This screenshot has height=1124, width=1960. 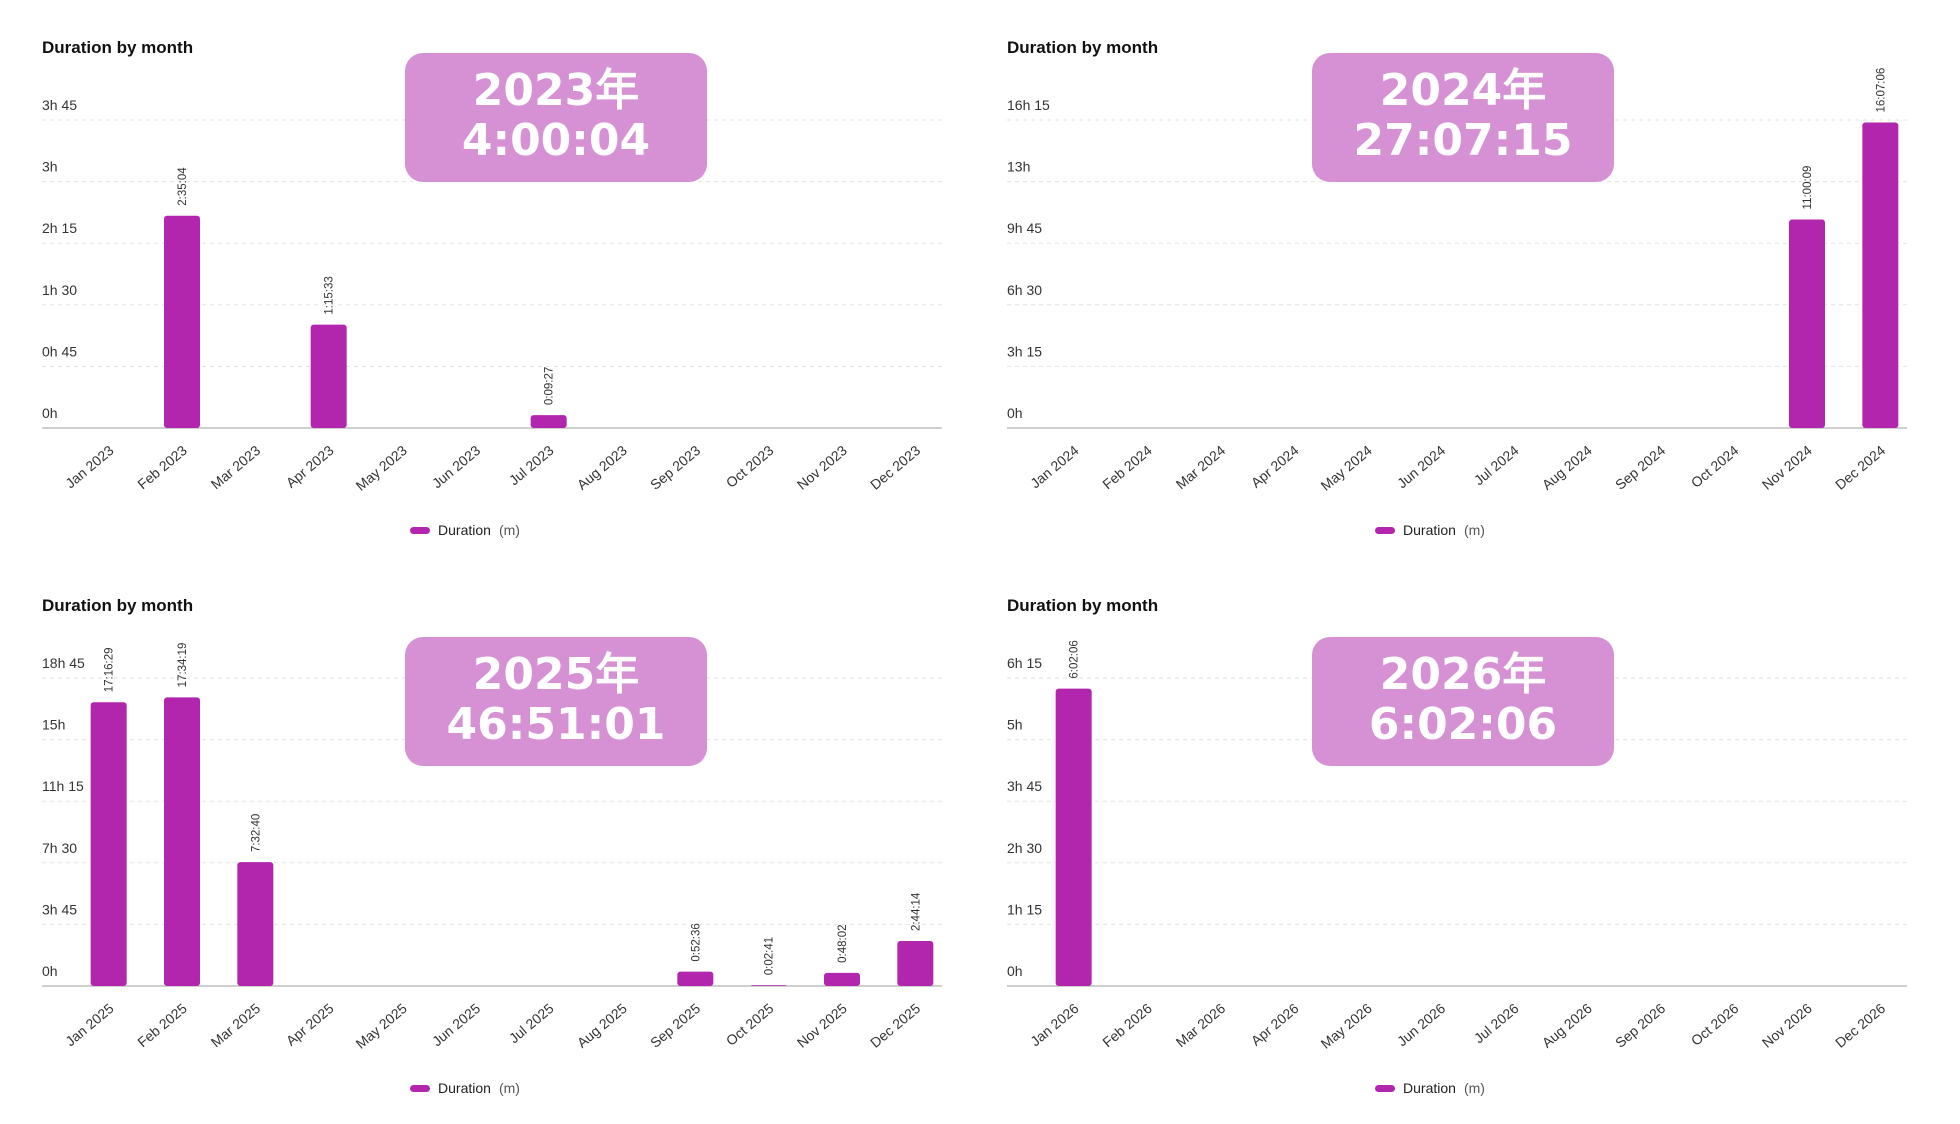 What do you see at coordinates (1860, 1025) in the screenshot?
I see `x-tick-label: Dec 2026` at bounding box center [1860, 1025].